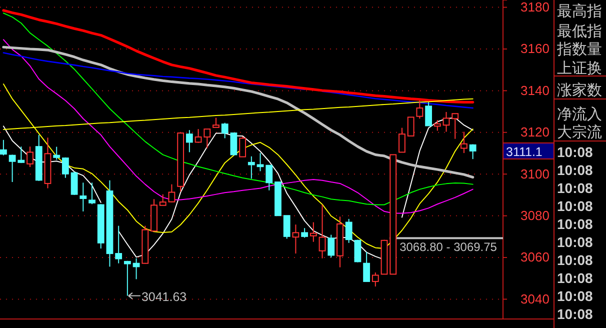  What do you see at coordinates (579, 90) in the screenshot?
I see `text: 涨家数` at bounding box center [579, 90].